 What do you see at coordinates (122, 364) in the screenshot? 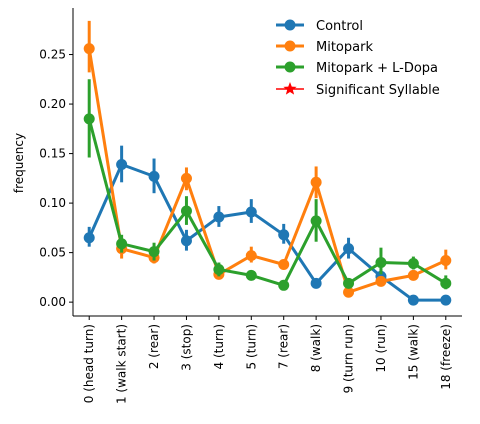
I see `x-tick-label: 1 (walk start)` at bounding box center [122, 364].